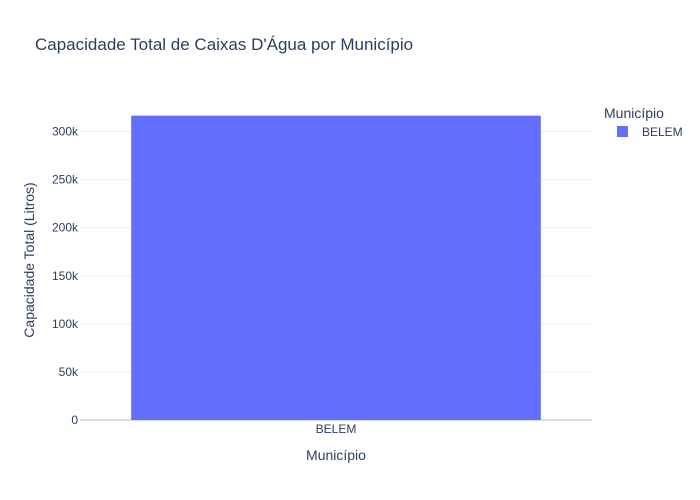 The height and width of the screenshot is (500, 700). I want to click on y-tick-label: 250k, so click(65, 180).